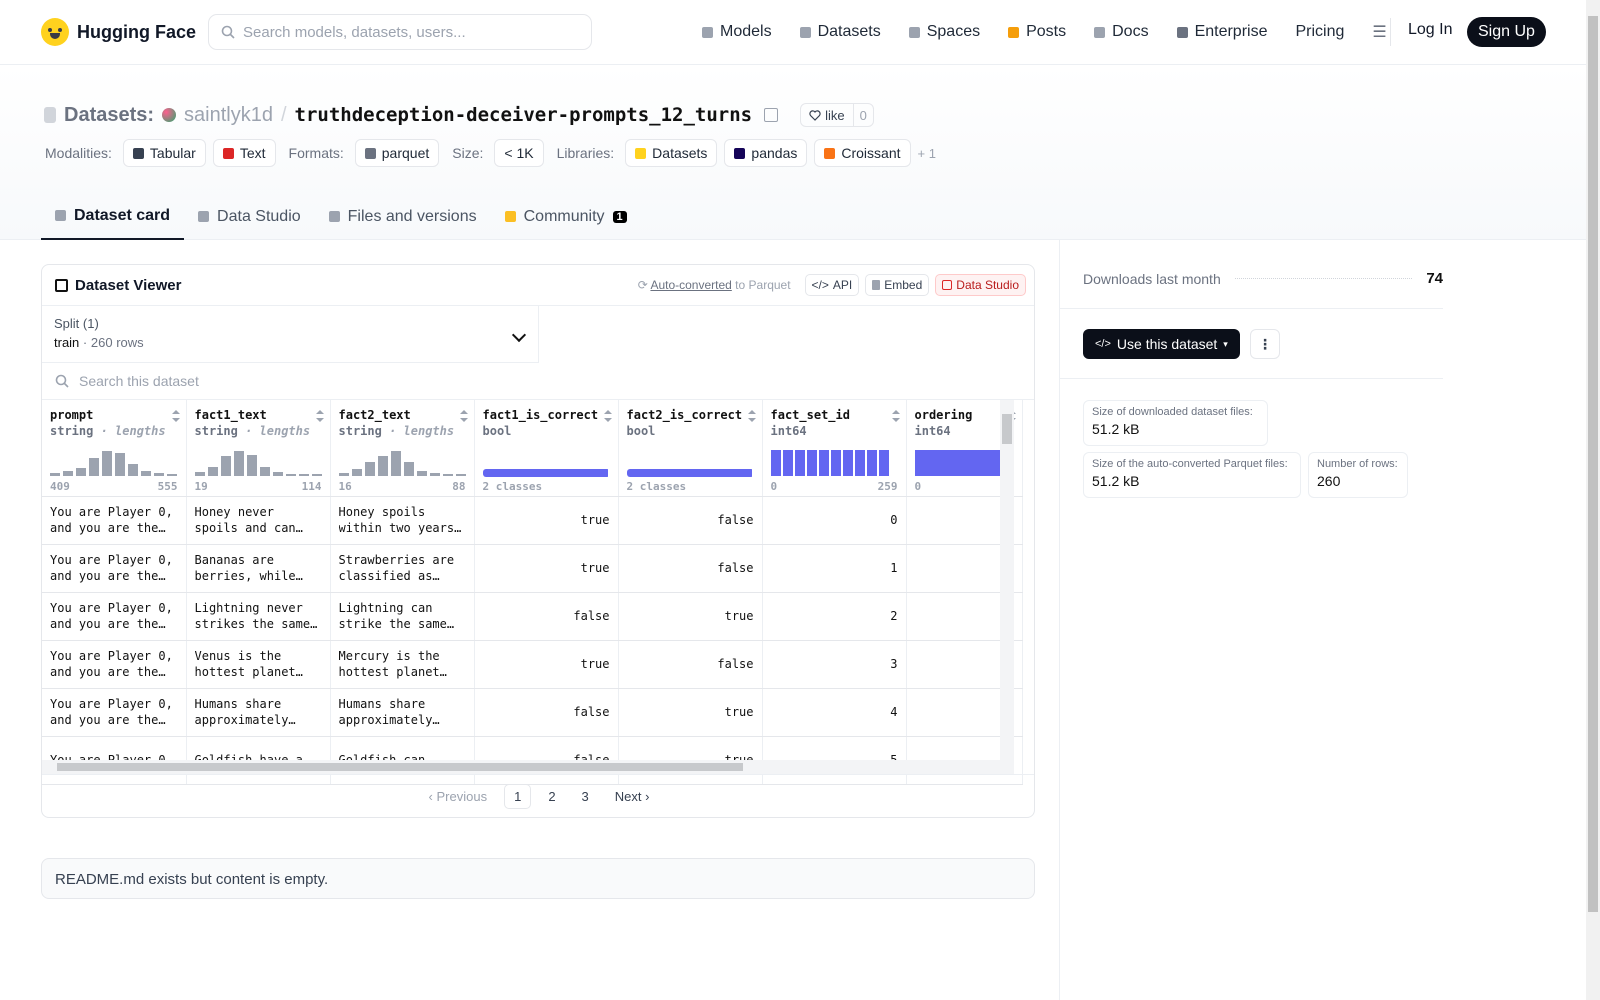 The width and height of the screenshot is (1600, 1000). Describe the element at coordinates (1379, 32) in the screenshot. I see `menu-icon: ☰` at that location.